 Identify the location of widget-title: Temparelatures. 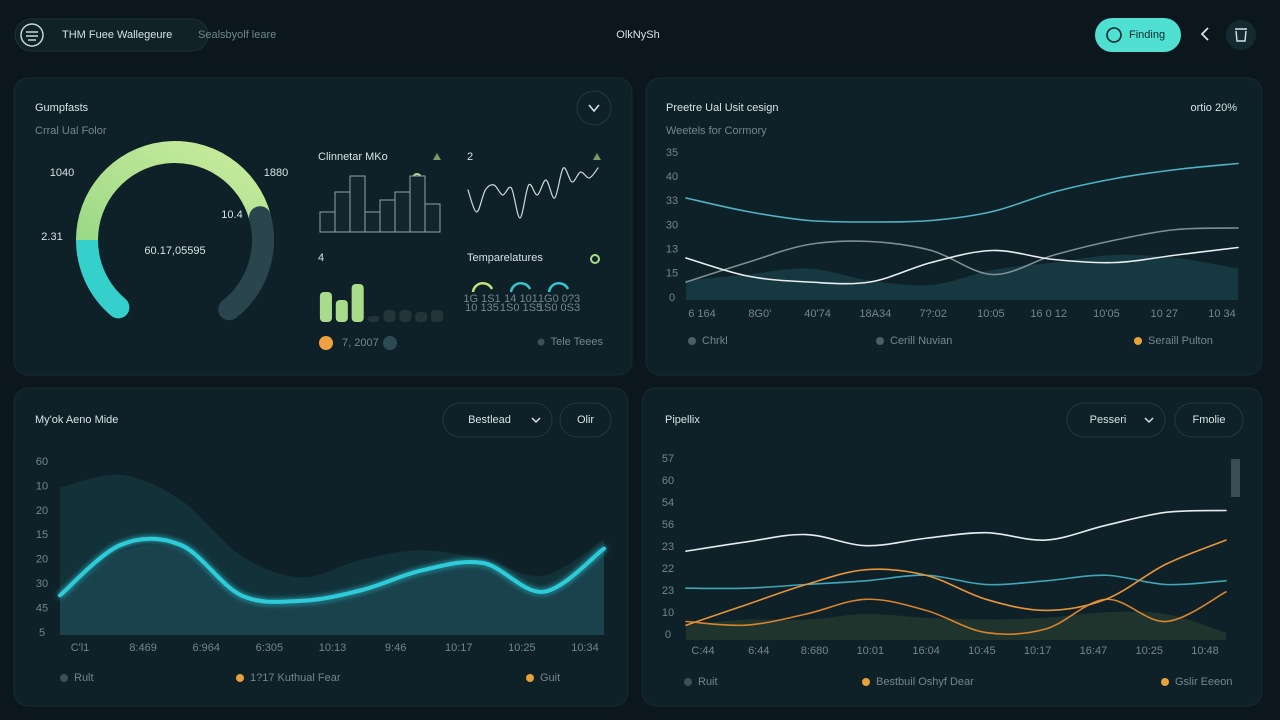
(505, 258).